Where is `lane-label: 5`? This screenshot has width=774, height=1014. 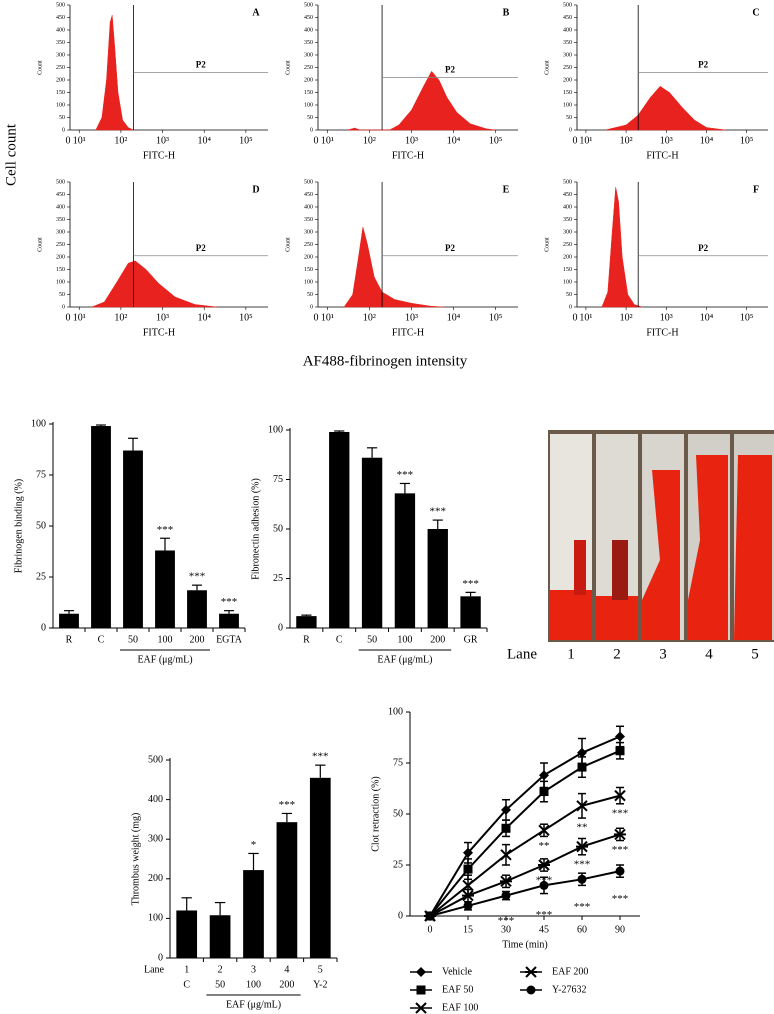 lane-label: 5 is located at coordinates (320, 969).